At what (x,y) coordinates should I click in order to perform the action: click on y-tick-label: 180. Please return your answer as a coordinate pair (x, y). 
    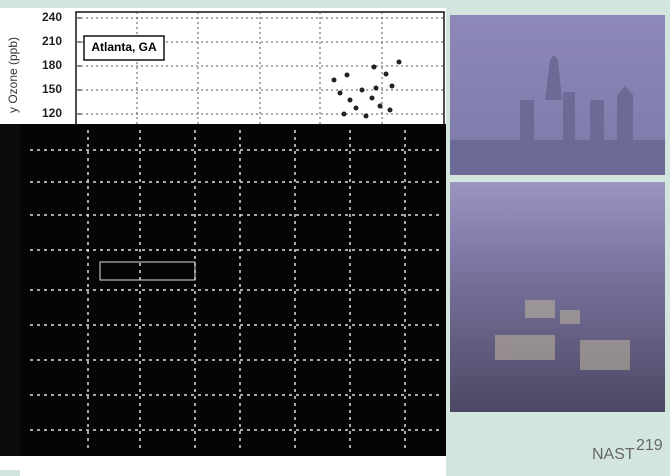
    Looking at the image, I should click on (52, 65).